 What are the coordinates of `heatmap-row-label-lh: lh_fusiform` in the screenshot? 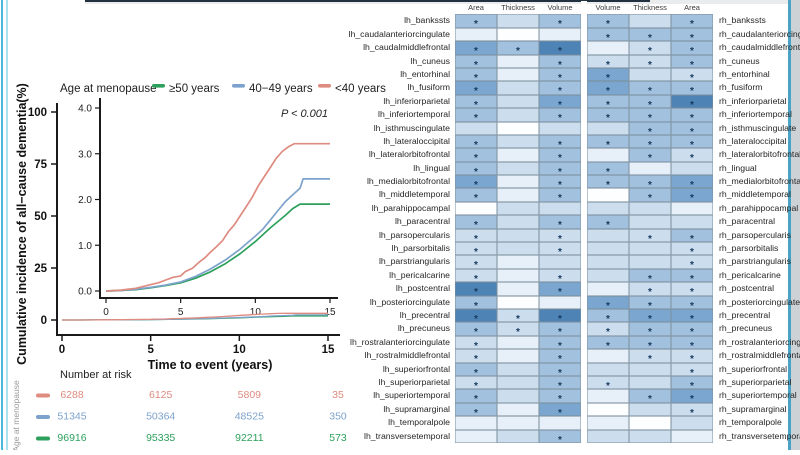 It's located at (429, 87).